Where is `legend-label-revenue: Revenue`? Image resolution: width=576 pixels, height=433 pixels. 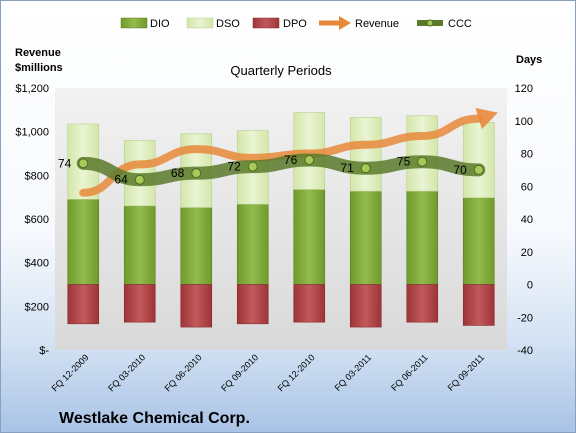 legend-label-revenue: Revenue is located at coordinates (377, 24).